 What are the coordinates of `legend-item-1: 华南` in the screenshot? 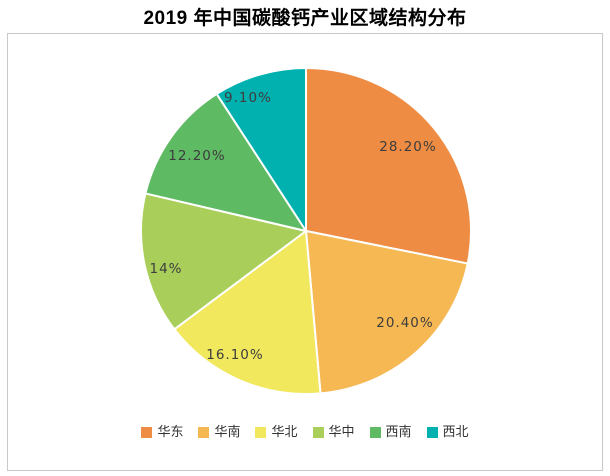 It's located at (219, 432).